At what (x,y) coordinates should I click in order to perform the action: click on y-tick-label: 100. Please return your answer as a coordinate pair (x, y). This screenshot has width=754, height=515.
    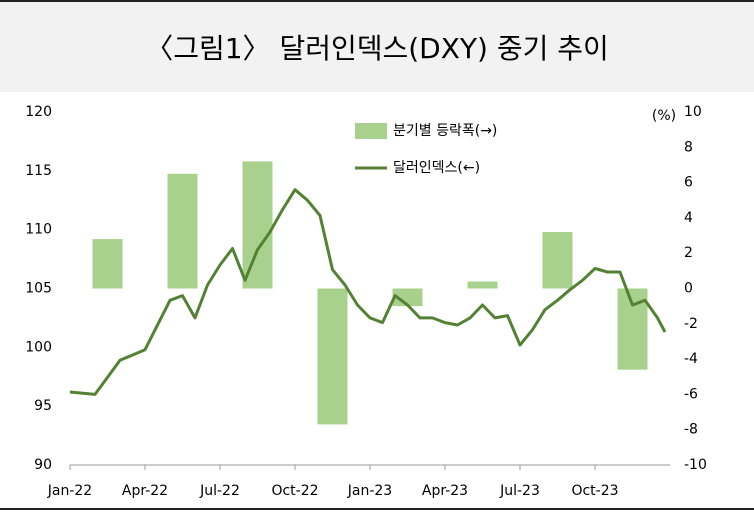
    Looking at the image, I should click on (38, 347).